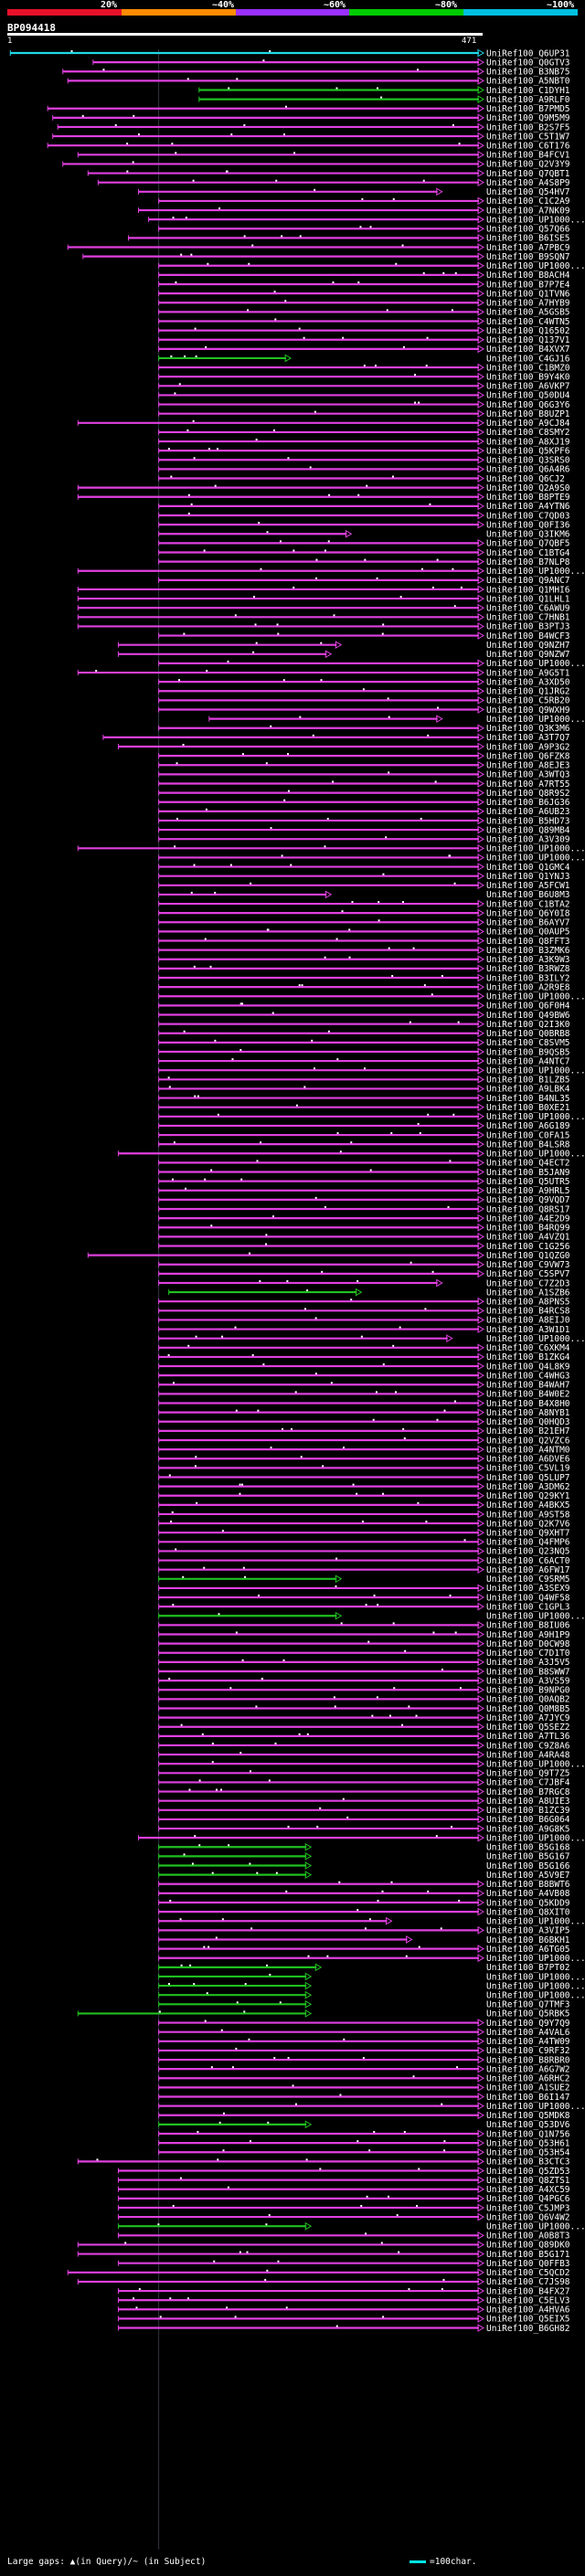  Describe the element at coordinates (324, 627) in the screenshot. I see `hit-row: UniRef100_B3PTJ3` at that location.